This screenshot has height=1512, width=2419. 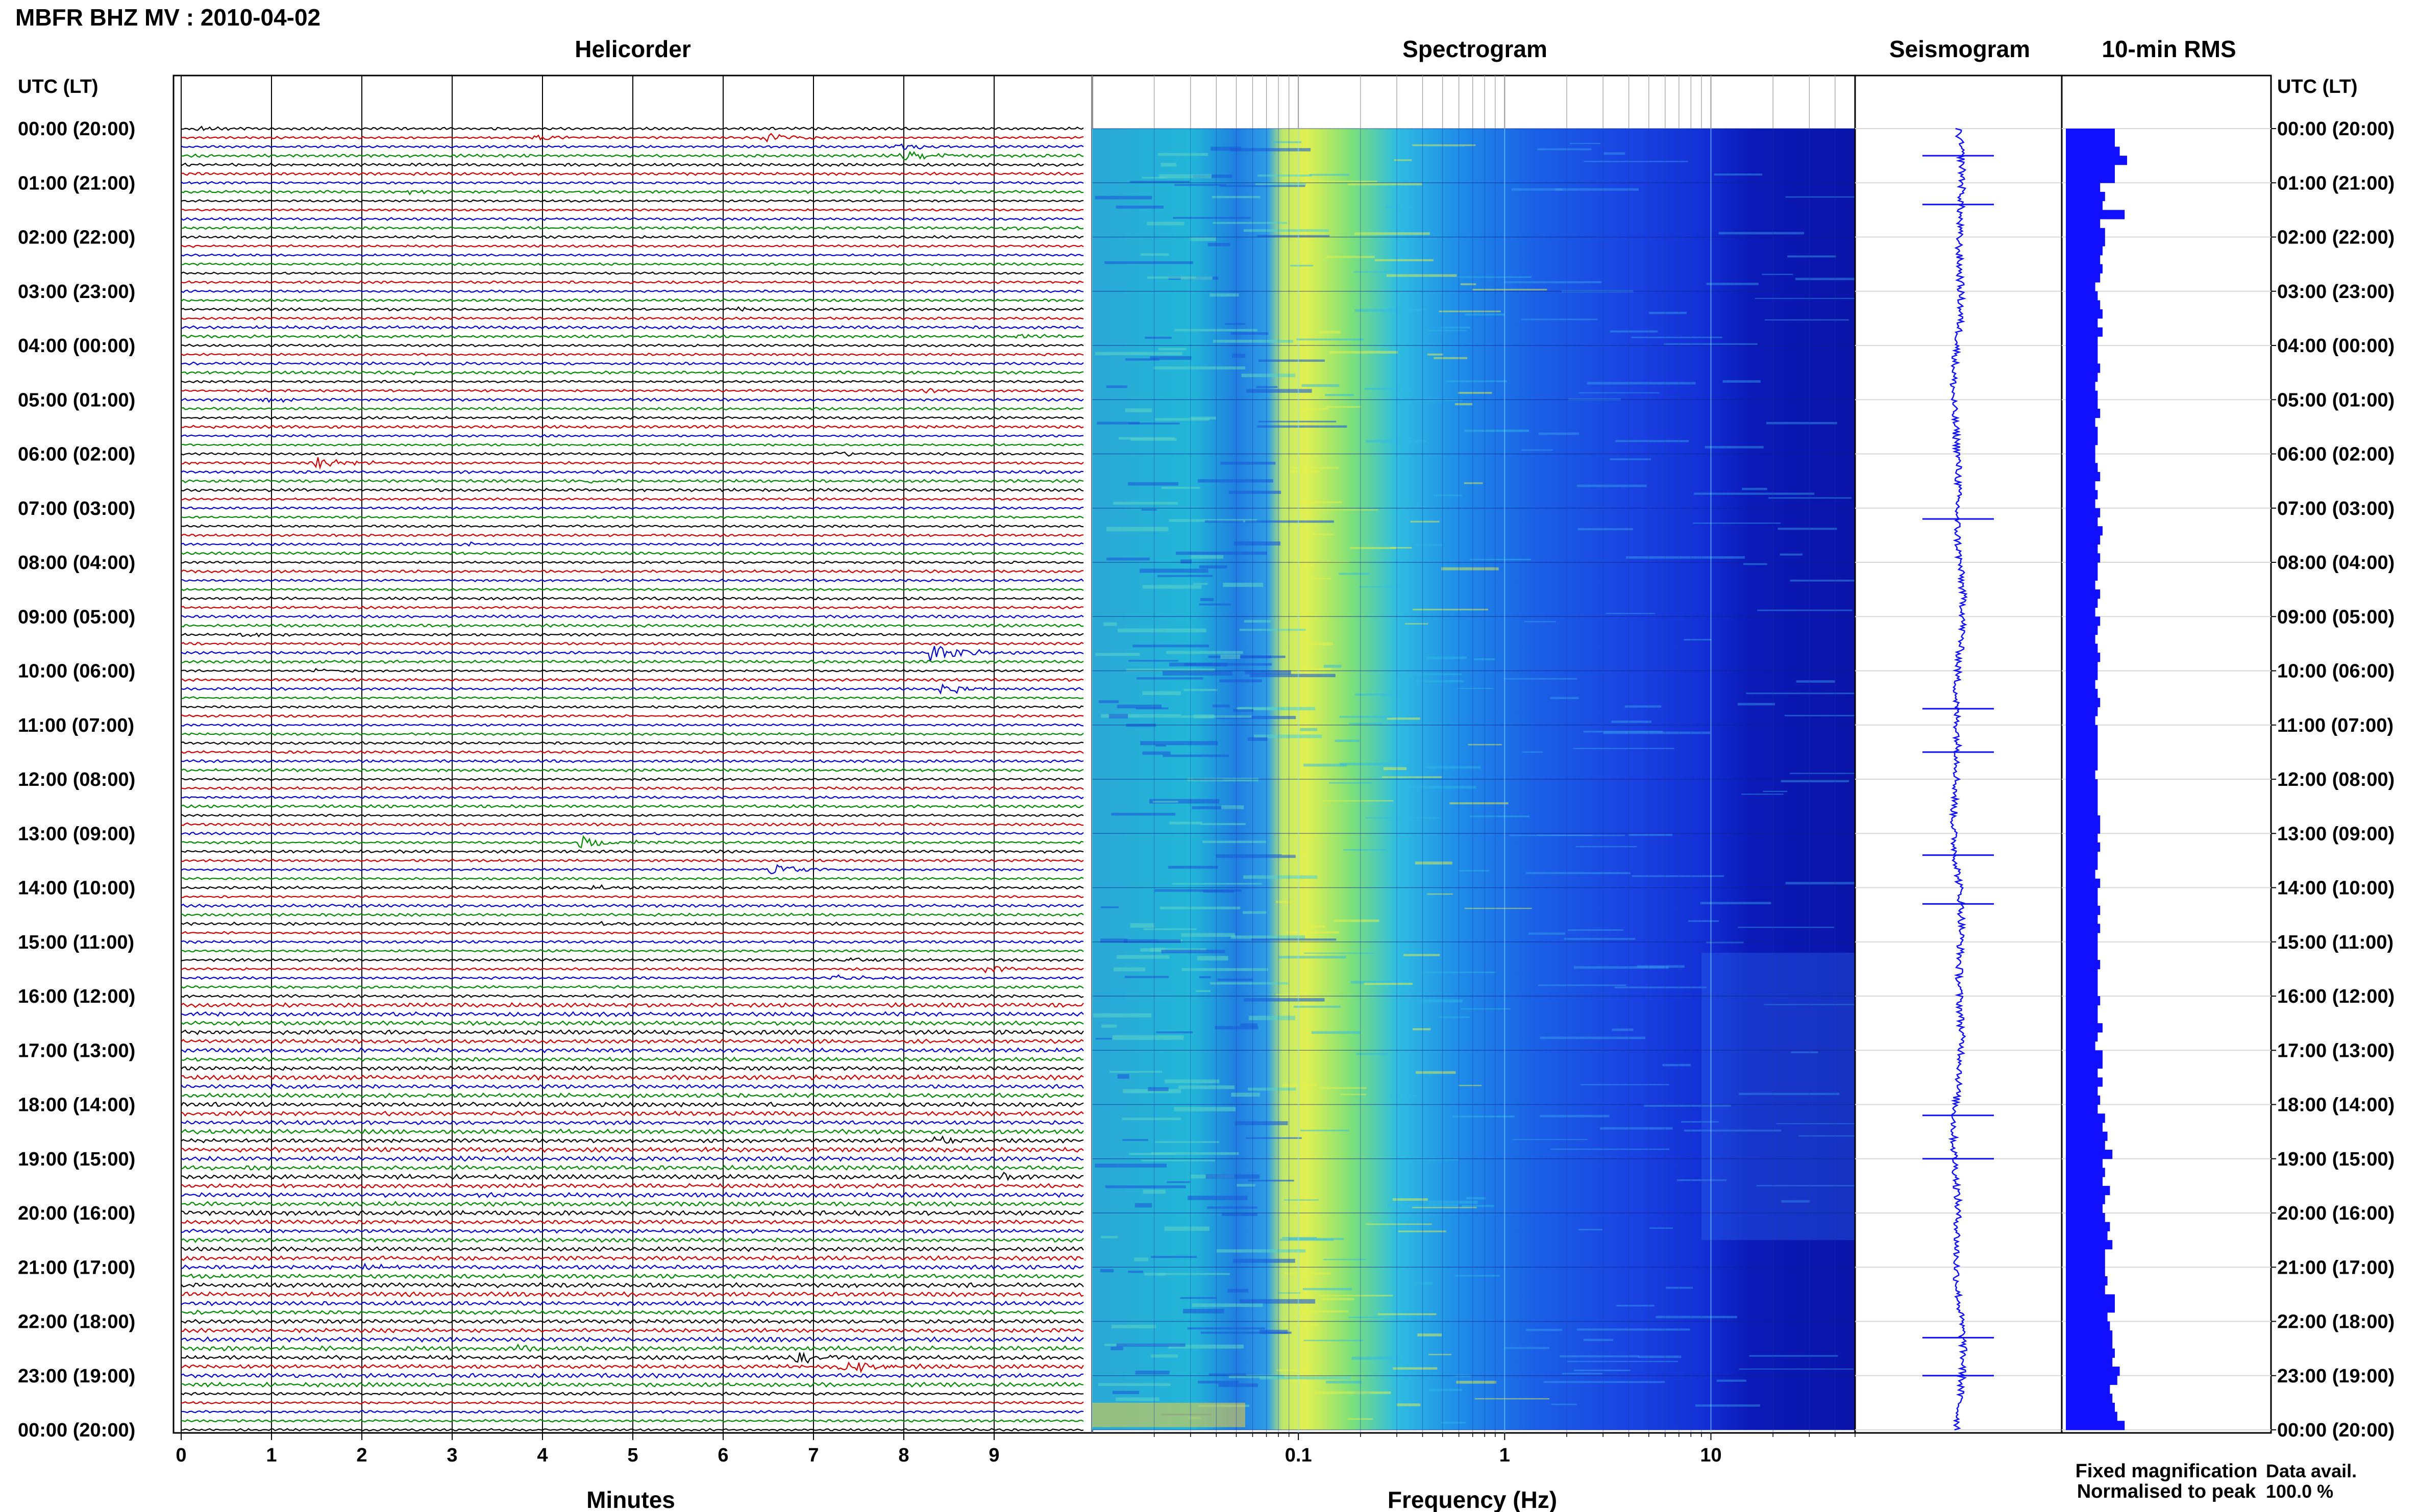 What do you see at coordinates (2336, 1267) in the screenshot?
I see `hour-label-right: 21:00 (17:00)` at bounding box center [2336, 1267].